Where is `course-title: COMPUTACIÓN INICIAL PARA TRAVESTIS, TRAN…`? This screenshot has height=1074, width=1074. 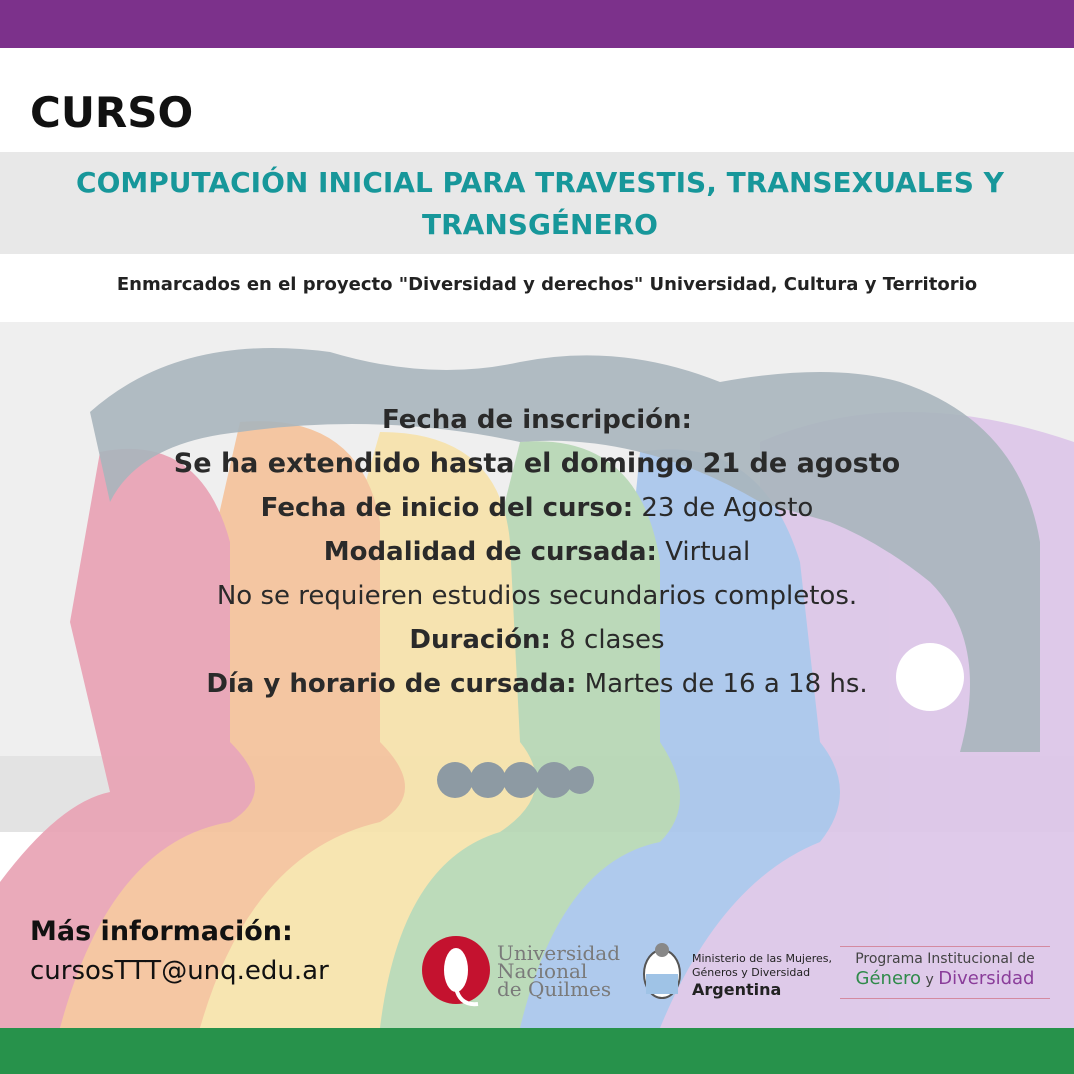
course-title: COMPUTACIÓN INICIAL PARA TRAVESTIS, TRAN… is located at coordinates (540, 203).